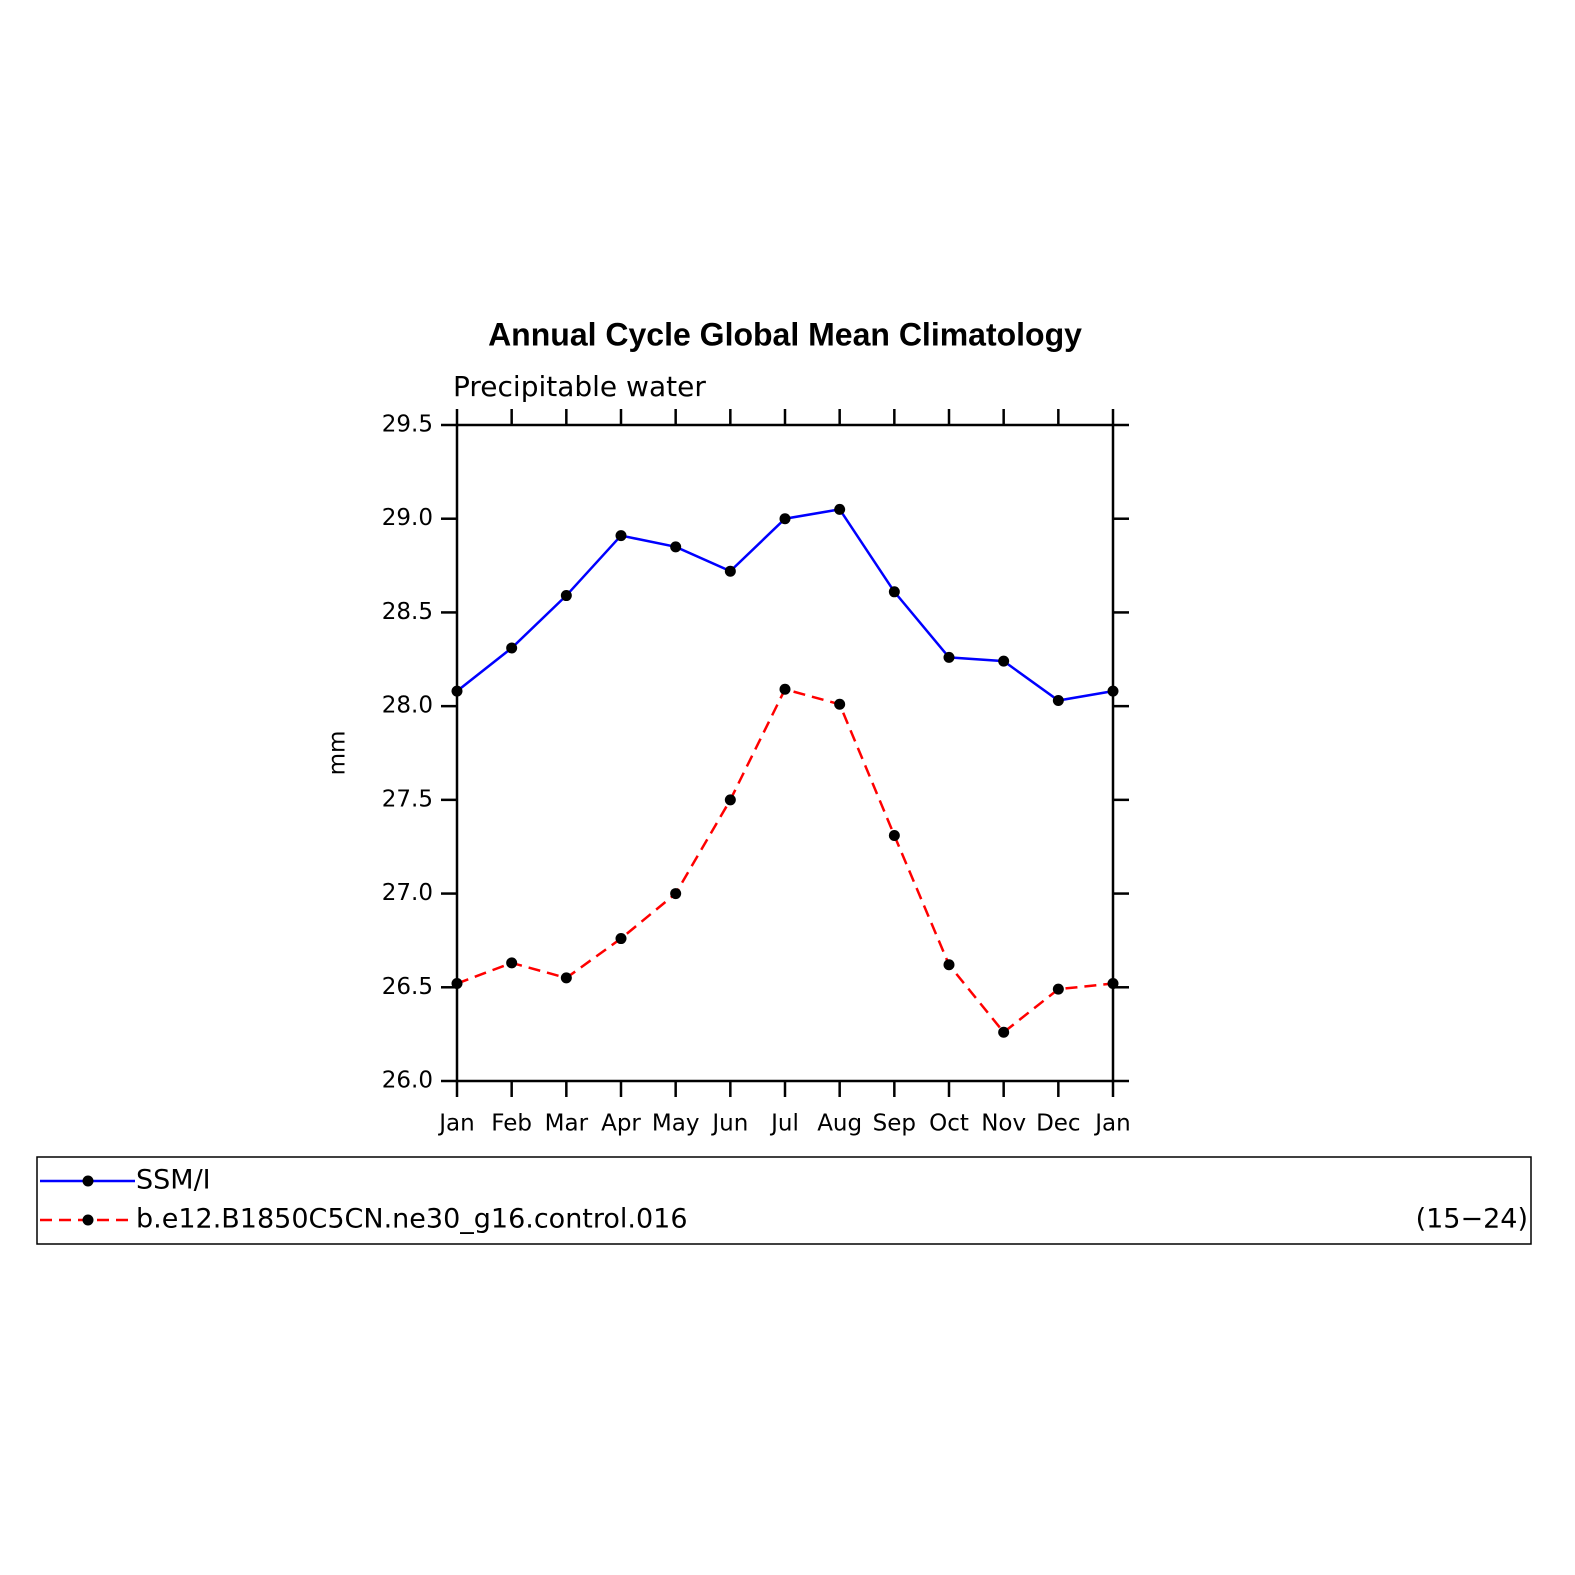  Describe the element at coordinates (412, 1219) in the screenshot. I see `legend-label: b.e12.B1850C5CN.ne30_g16.control.016` at that location.